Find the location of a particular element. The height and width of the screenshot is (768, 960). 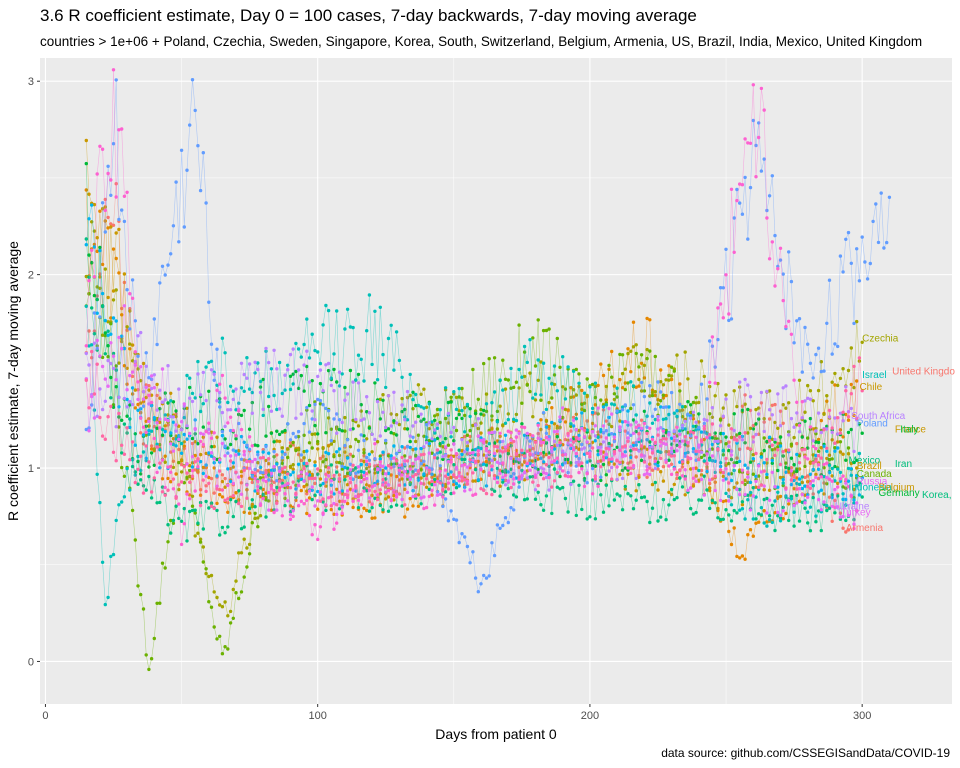

country-label: Canada is located at coordinates (874, 474).